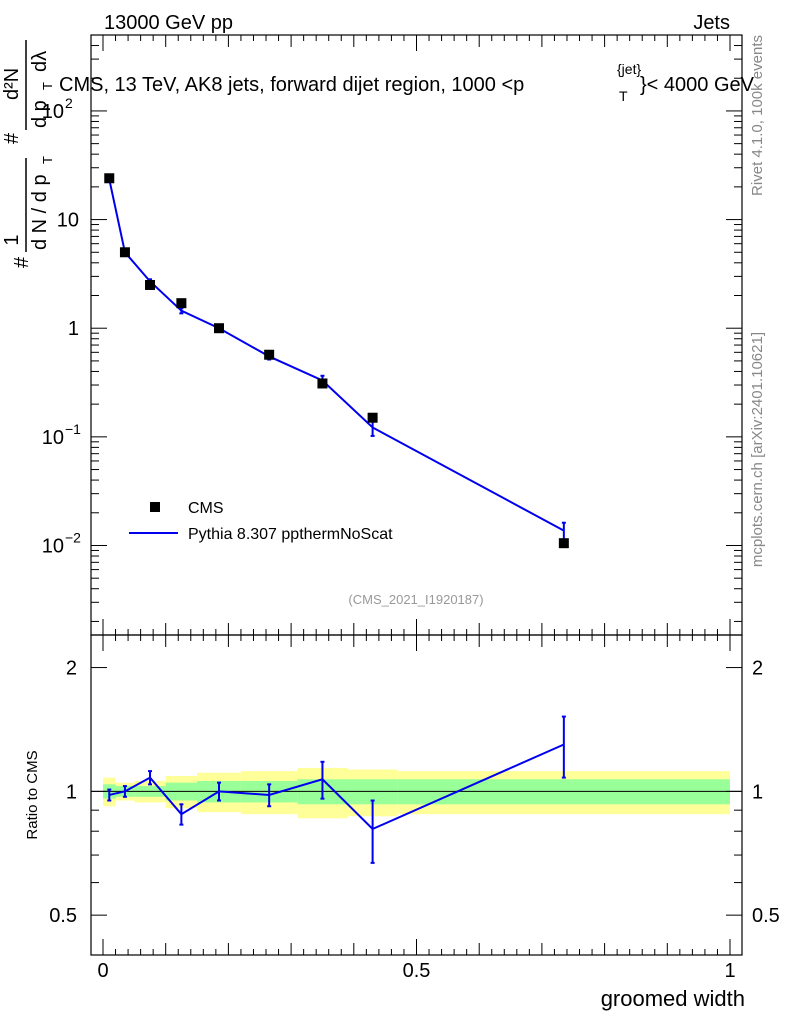  I want to click on rivet-version: Rivet 4.1.0, 100k events, so click(757, 115).